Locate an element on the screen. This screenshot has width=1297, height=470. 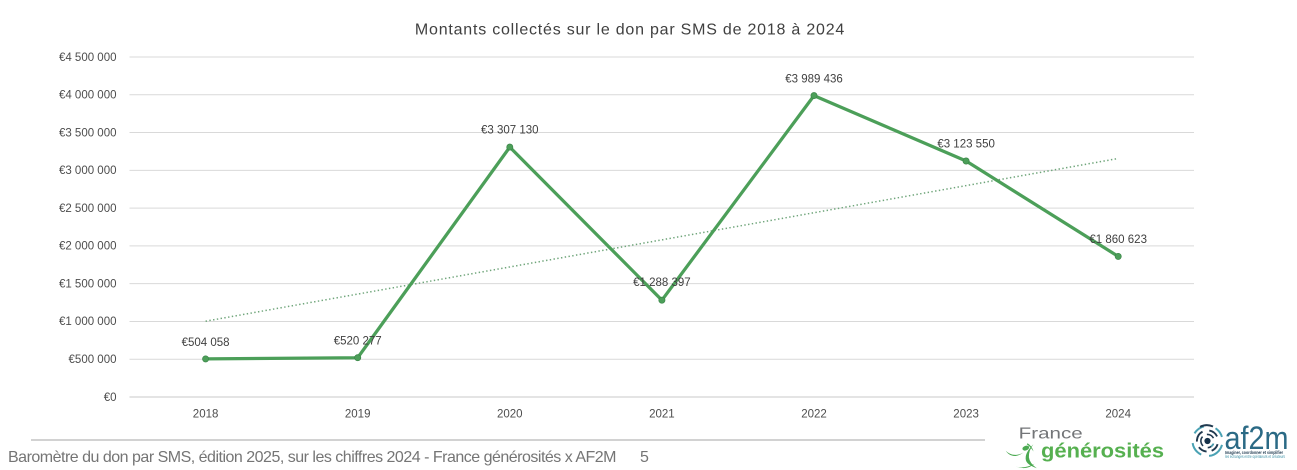
svg-text: 2019 is located at coordinates (358, 415).